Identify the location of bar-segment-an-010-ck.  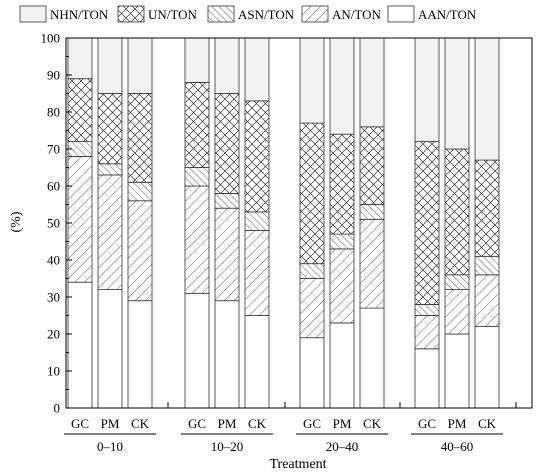
(140, 251).